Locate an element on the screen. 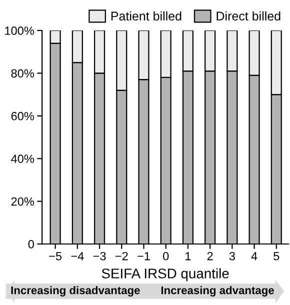 The width and height of the screenshot is (290, 305). x-tick-label: 4 is located at coordinates (254, 256).